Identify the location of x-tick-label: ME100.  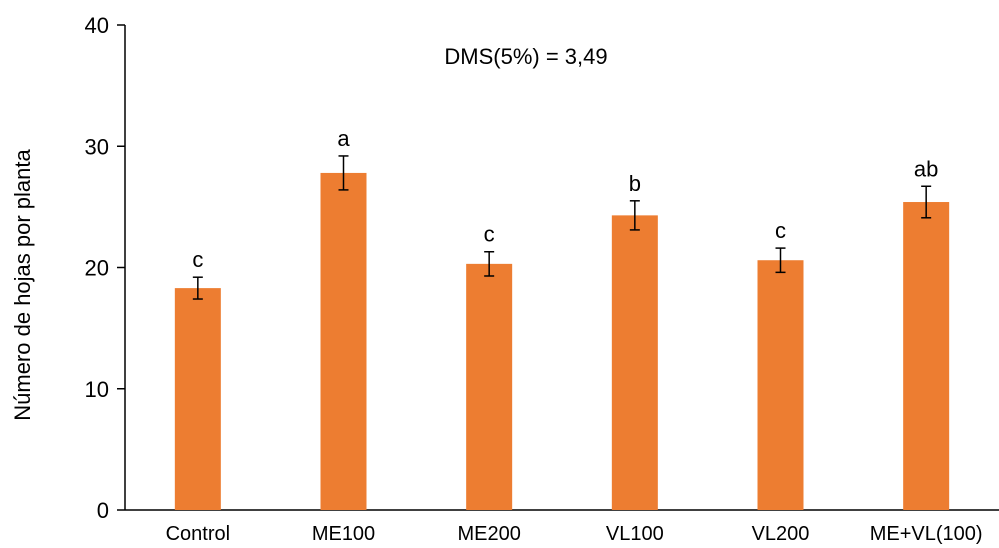
(343, 534).